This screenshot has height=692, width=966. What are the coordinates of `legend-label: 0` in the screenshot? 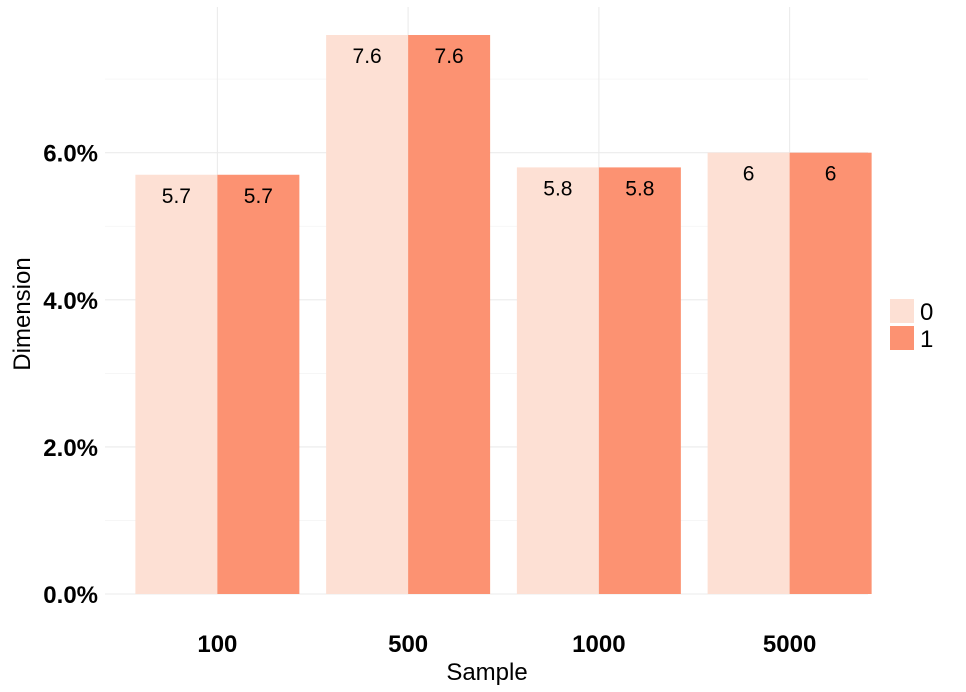 It's located at (926, 312).